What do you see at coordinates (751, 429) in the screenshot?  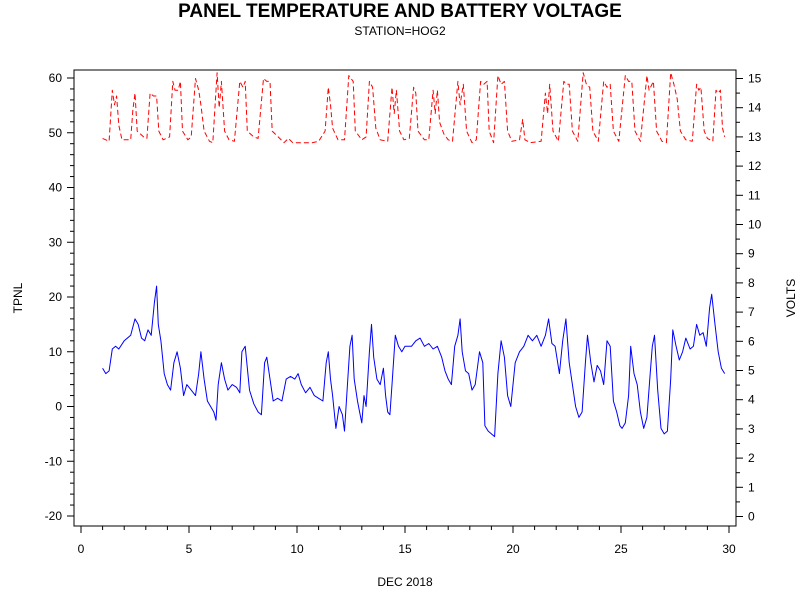 I see `y-right-tick-label: 3` at bounding box center [751, 429].